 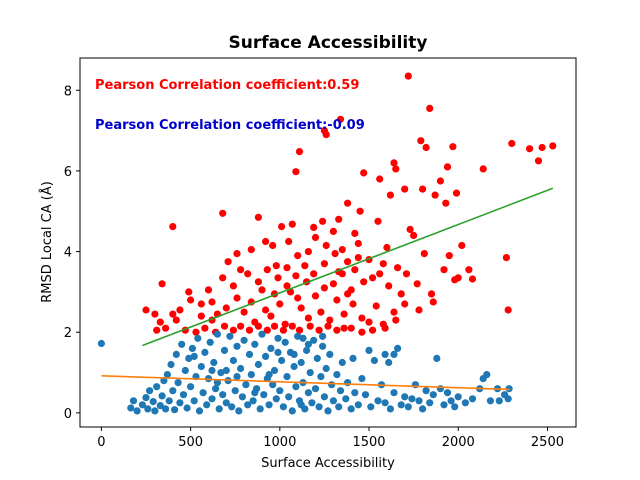 I want to click on y-tick-label: 2, so click(x=68, y=333).